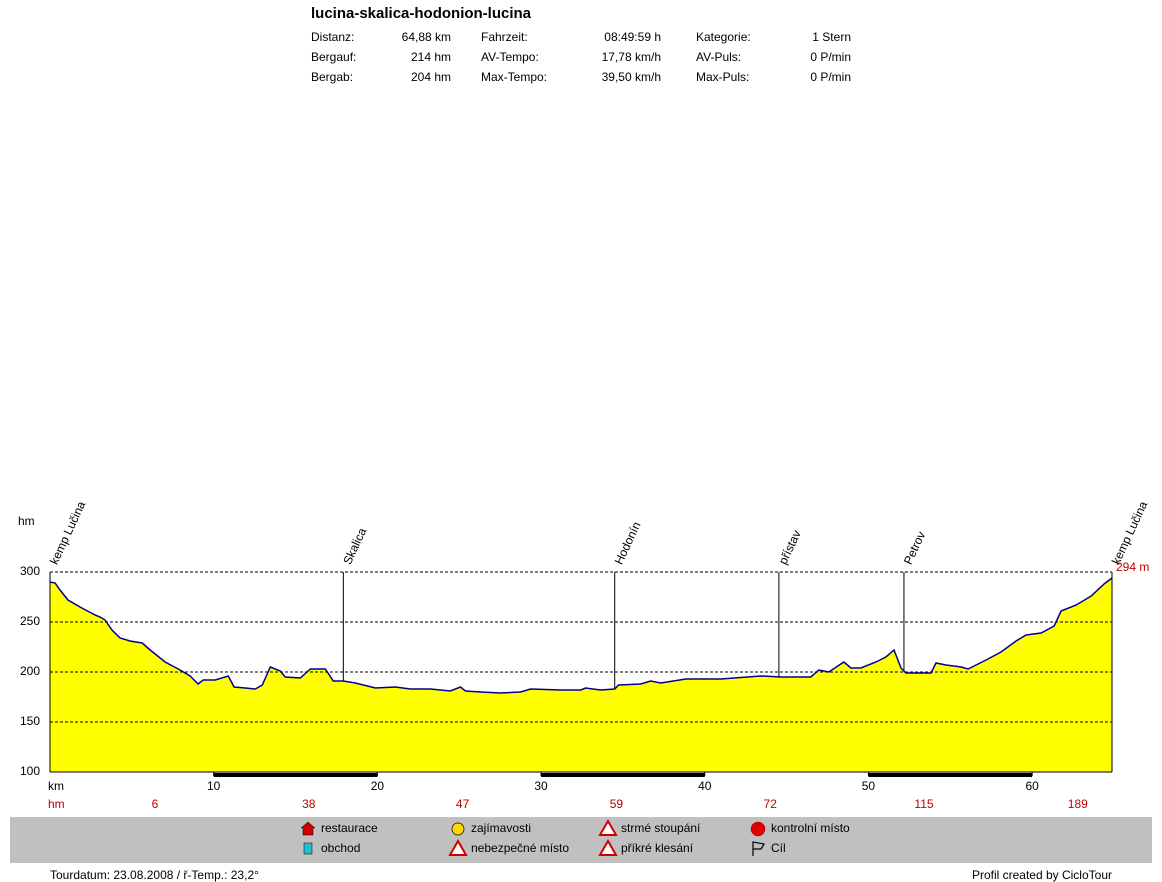 The height and width of the screenshot is (882, 1162). What do you see at coordinates (723, 37) in the screenshot?
I see `stat-label: Kategorie:` at bounding box center [723, 37].